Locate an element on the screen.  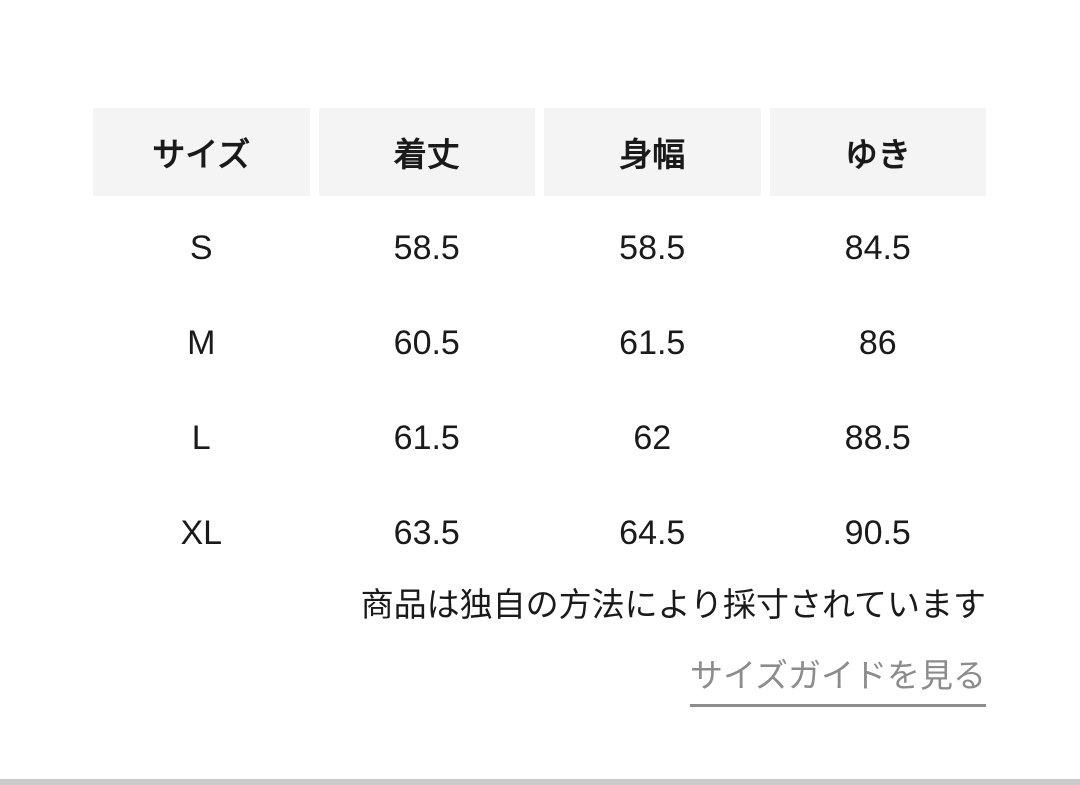
bottom-divider is located at coordinates (540, 782).